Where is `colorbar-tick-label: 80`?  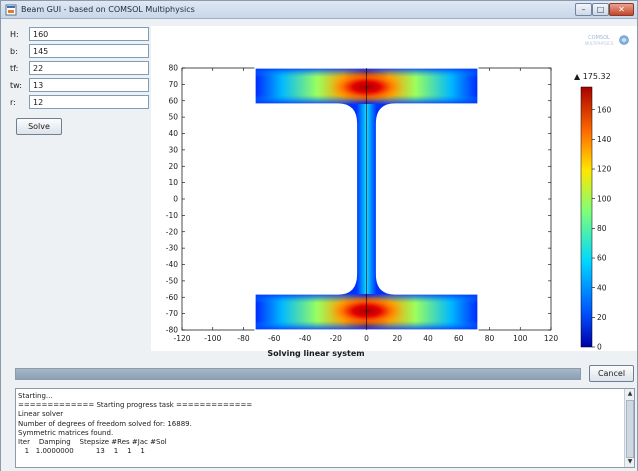 colorbar-tick-label: 80 is located at coordinates (602, 228).